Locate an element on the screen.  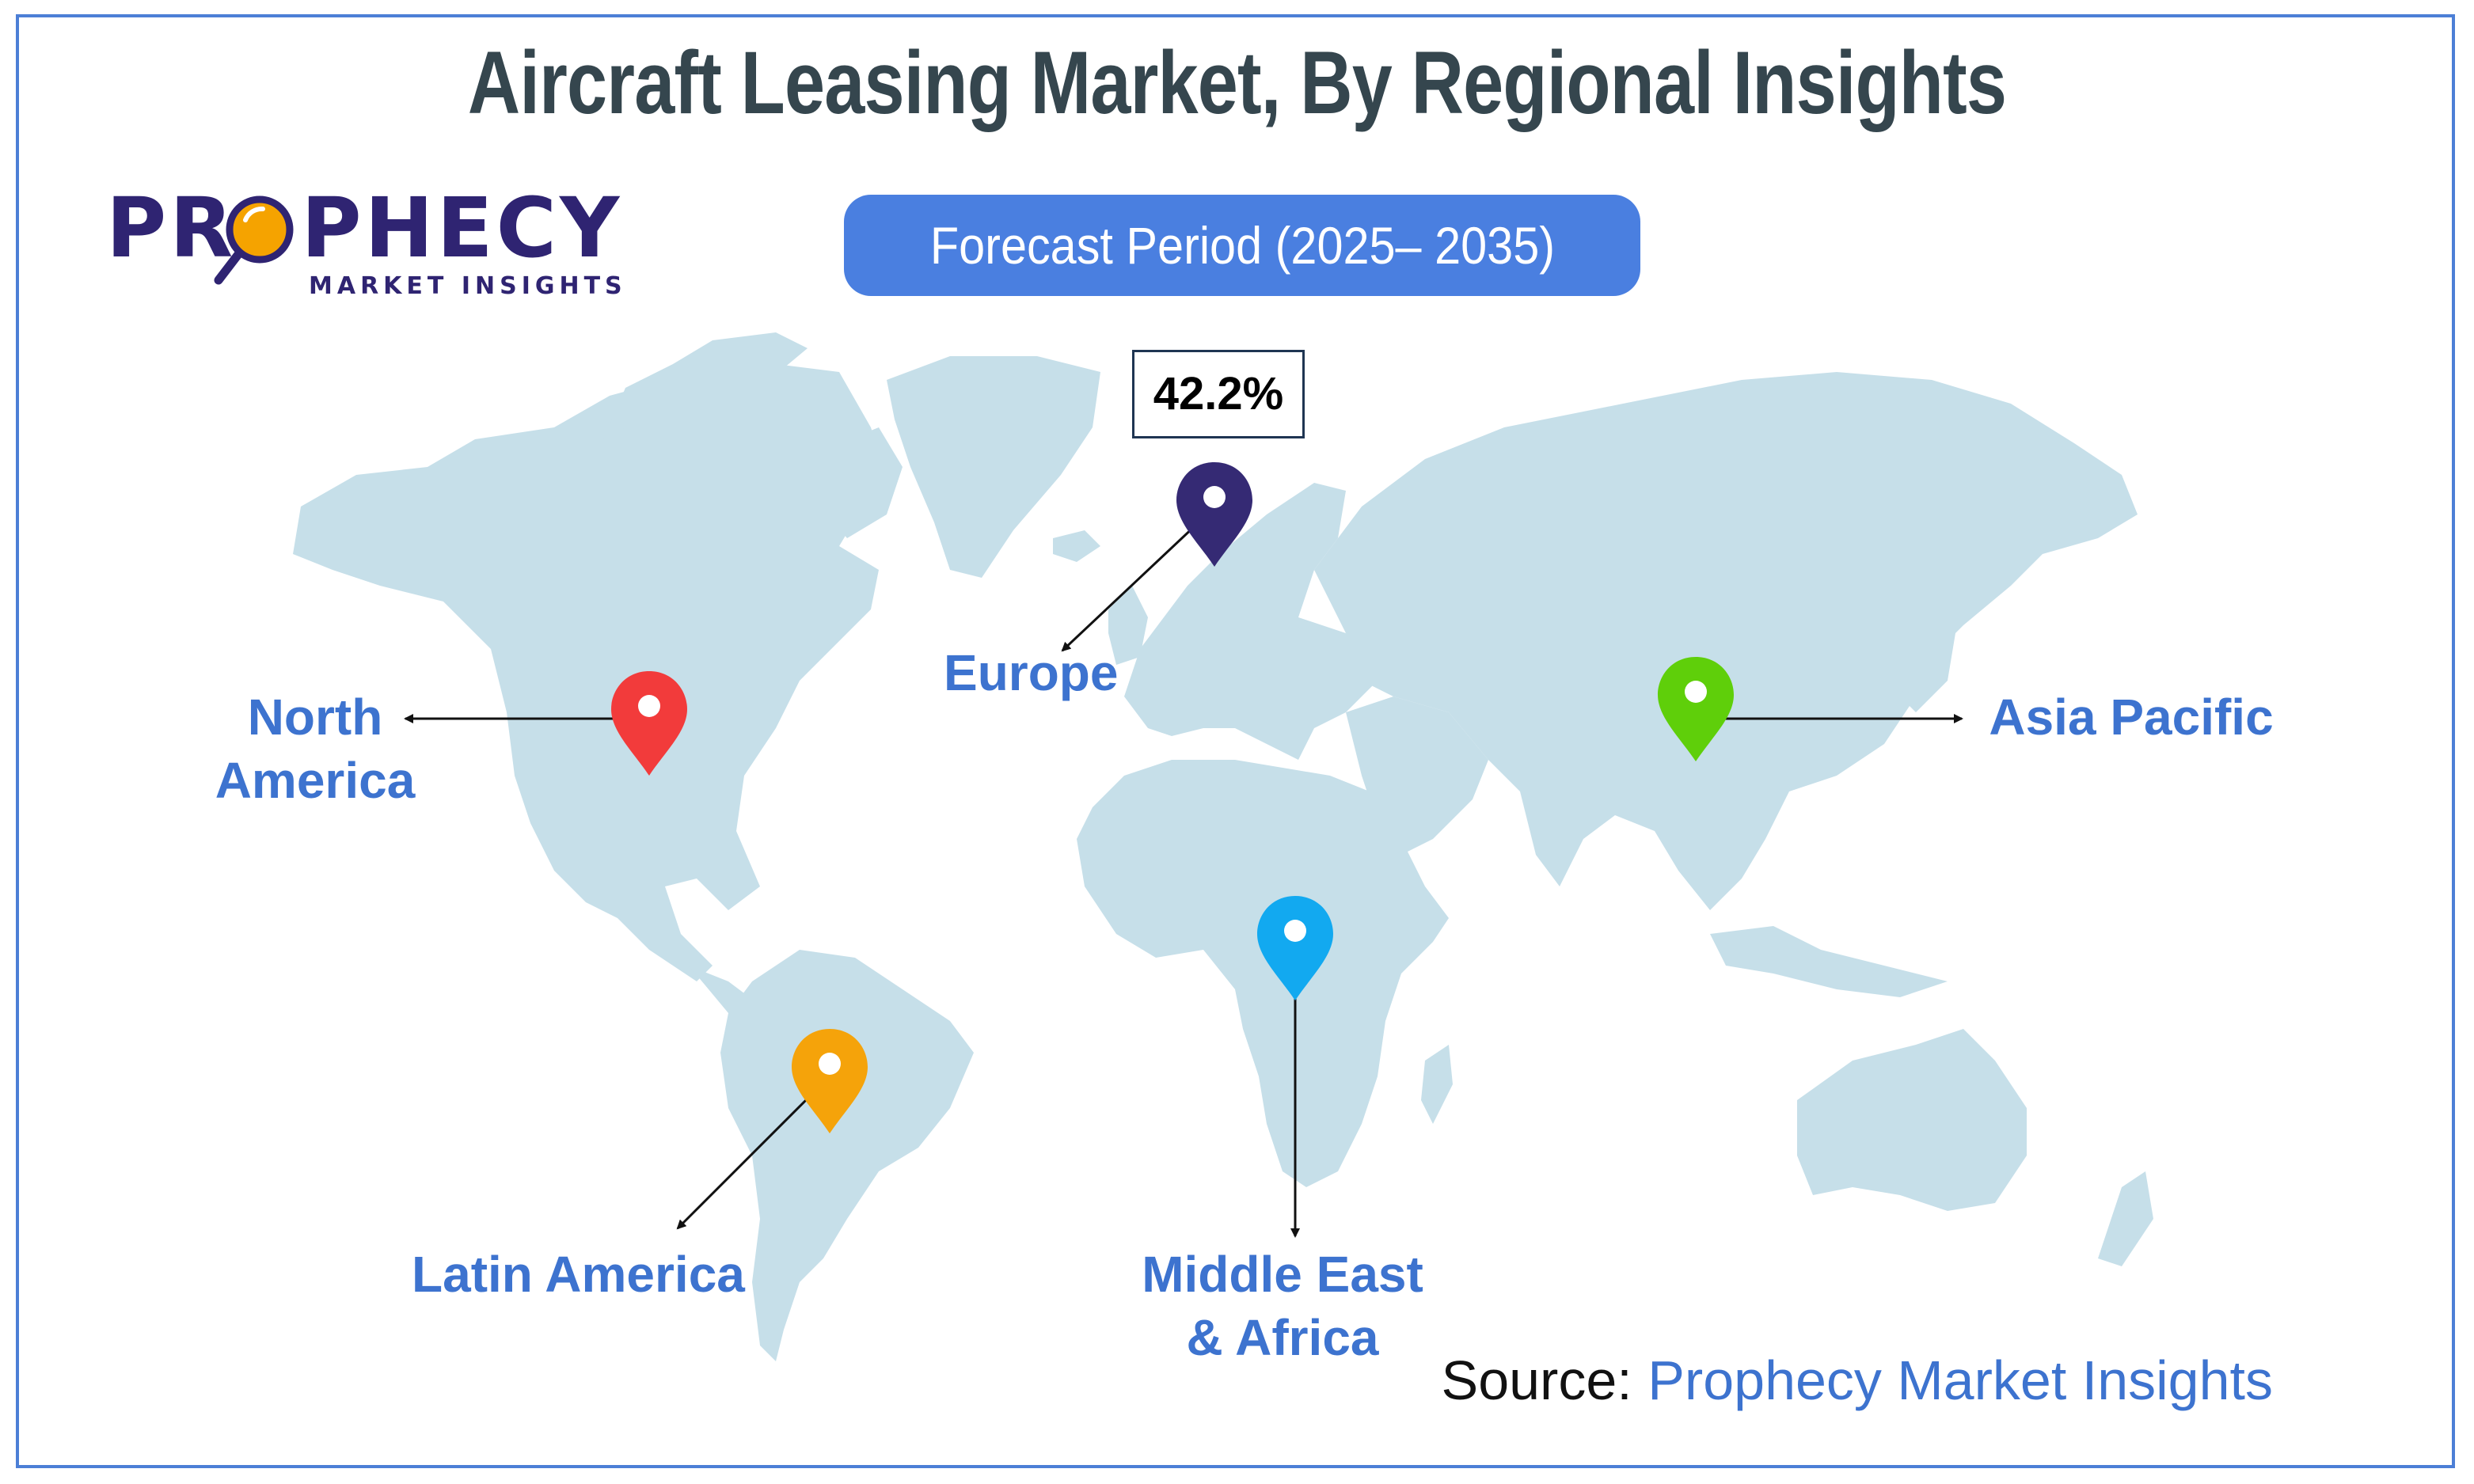
magnifier-icon is located at coordinates (254, 240).